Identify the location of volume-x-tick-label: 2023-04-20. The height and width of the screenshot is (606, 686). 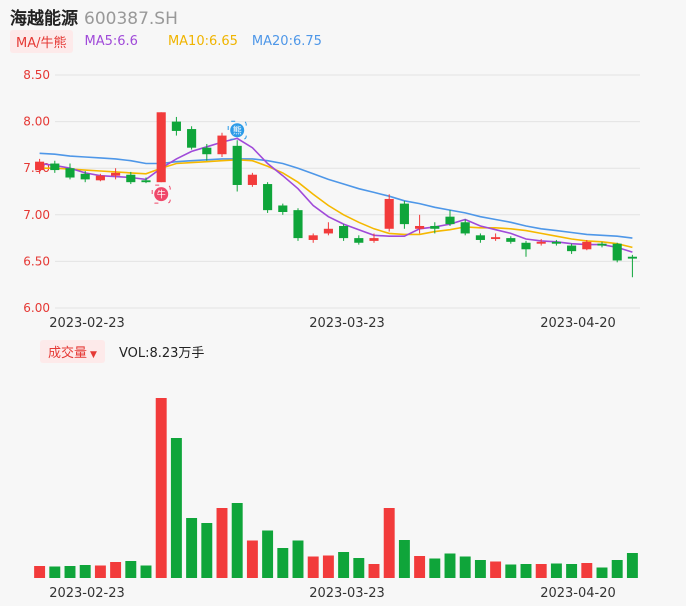
(578, 593).